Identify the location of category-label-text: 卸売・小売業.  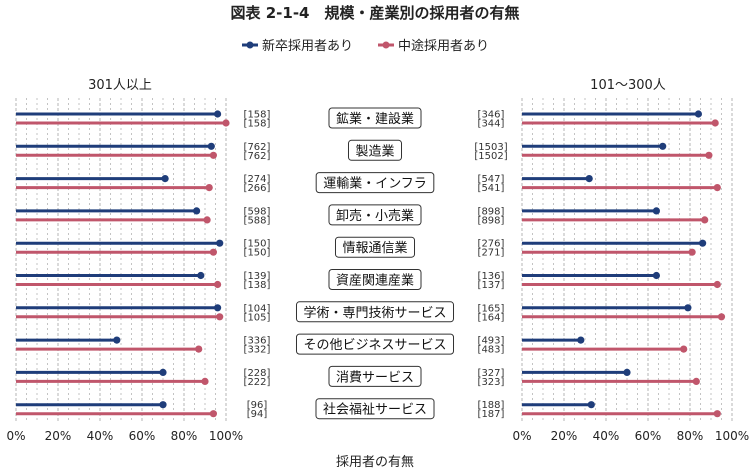
(375, 216).